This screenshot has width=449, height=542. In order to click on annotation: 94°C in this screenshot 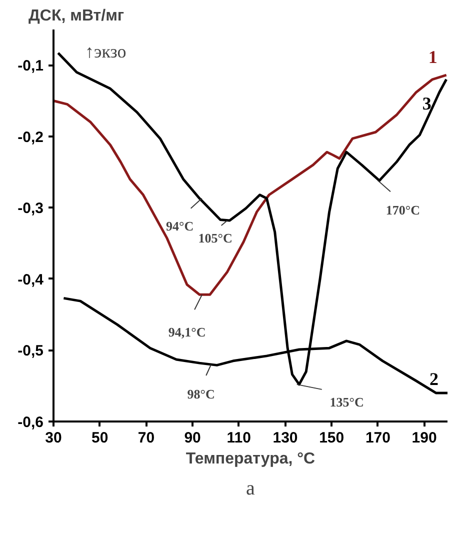, I will do `click(180, 226)`.